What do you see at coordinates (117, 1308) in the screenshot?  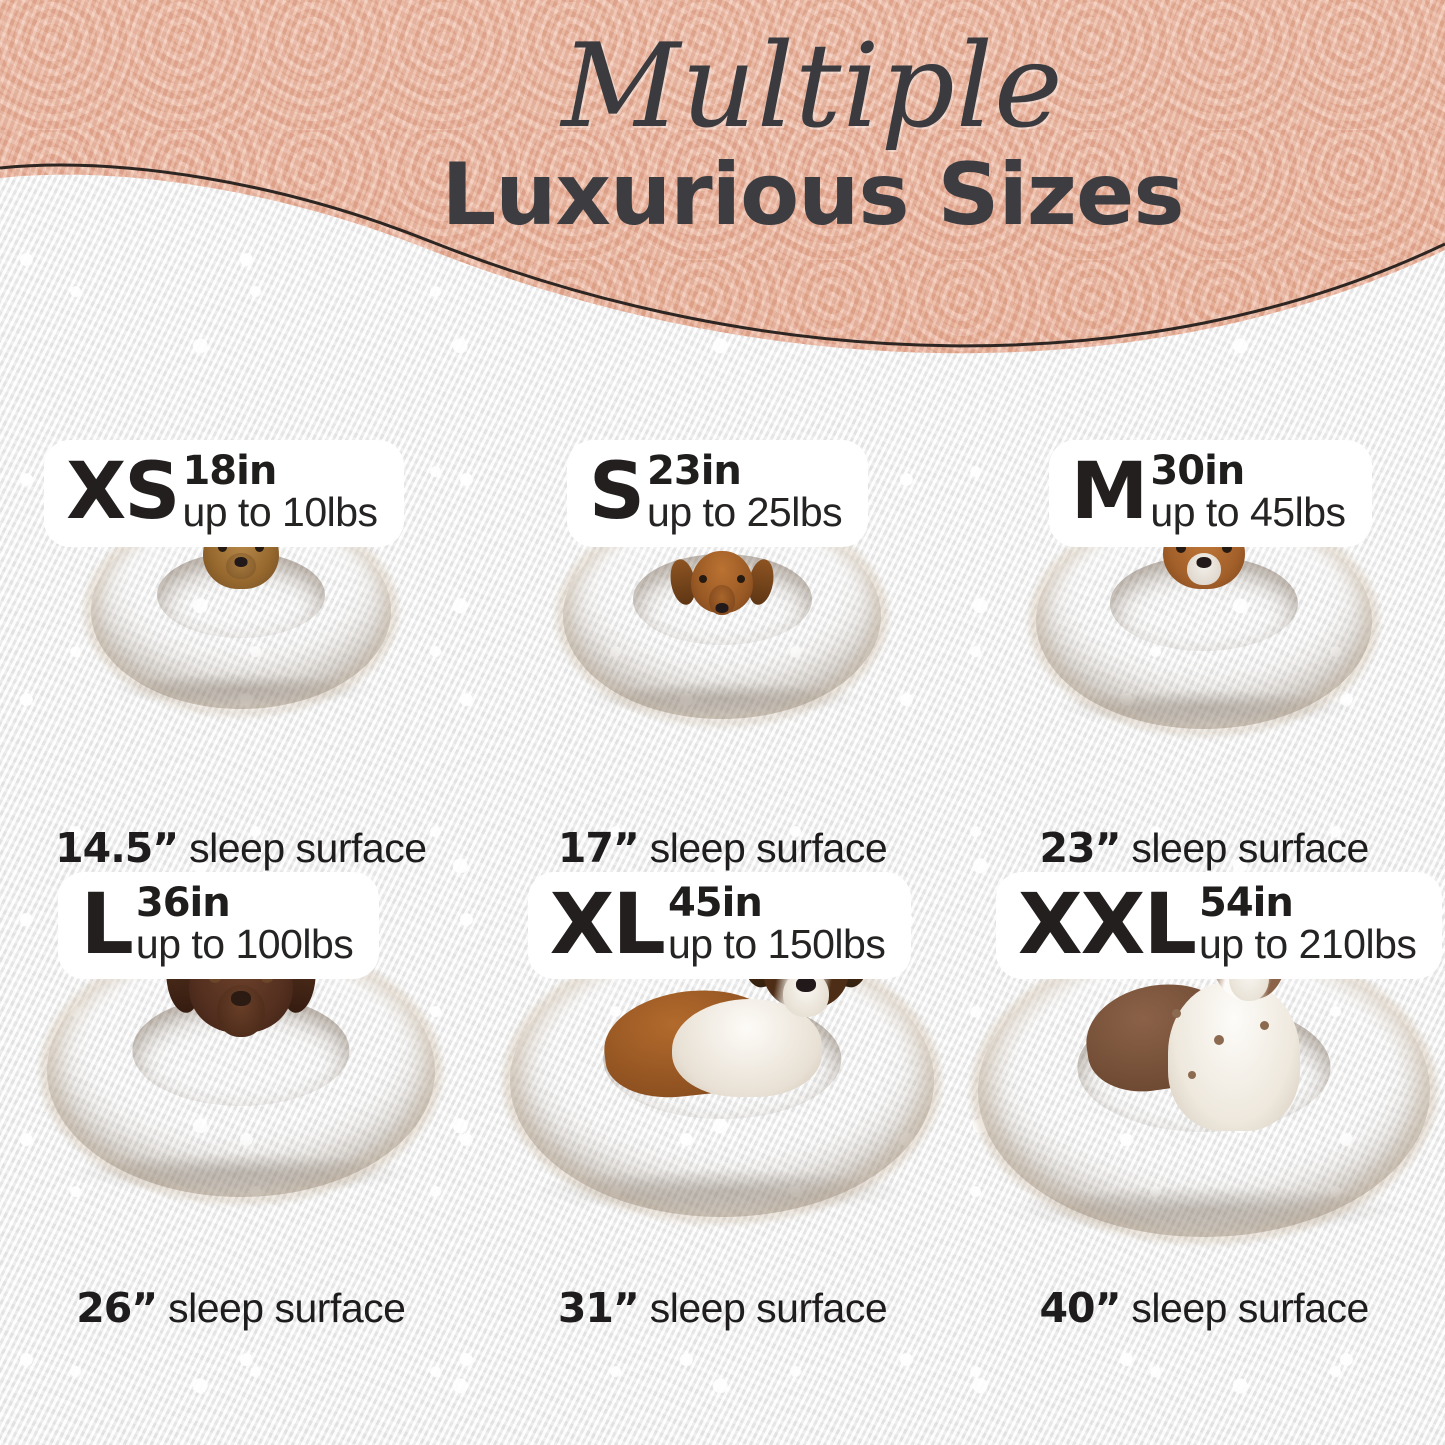 I see `sleep-surface-value: 26”` at bounding box center [117, 1308].